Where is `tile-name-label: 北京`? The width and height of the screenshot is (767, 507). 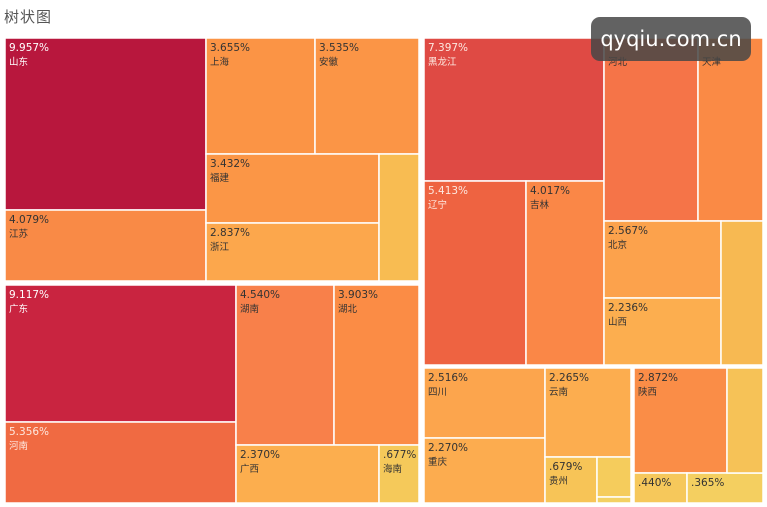 tile-name-label: 北京 is located at coordinates (617, 245).